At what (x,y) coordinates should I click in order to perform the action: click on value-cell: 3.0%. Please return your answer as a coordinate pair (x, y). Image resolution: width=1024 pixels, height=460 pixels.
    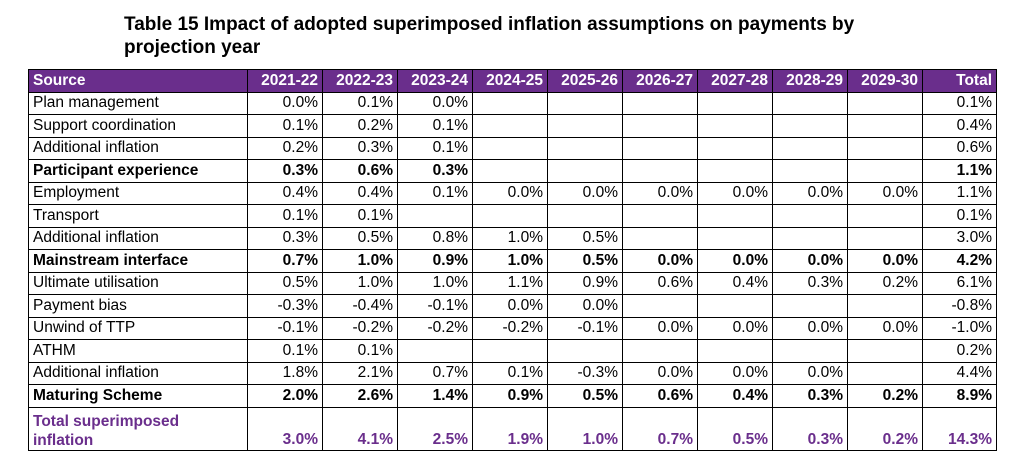
    Looking at the image, I should click on (285, 428).